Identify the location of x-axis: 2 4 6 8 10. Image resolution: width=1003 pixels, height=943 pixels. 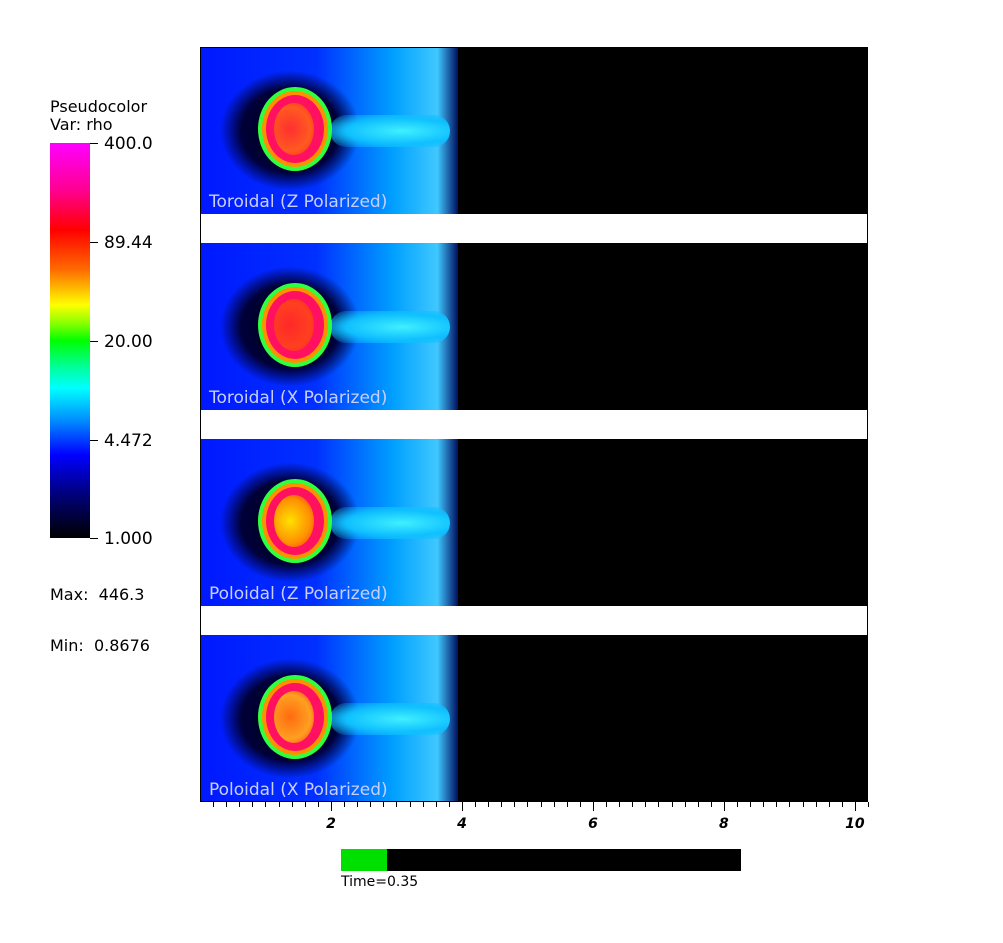
(535, 822).